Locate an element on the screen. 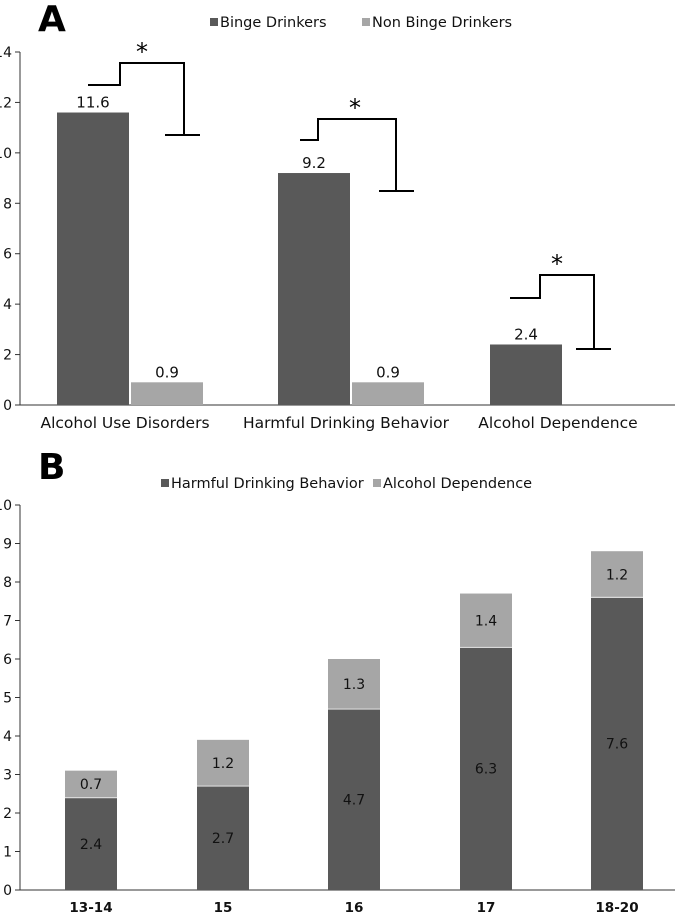 This screenshot has height=916, width=685. panel-a-legend: Binge Drinkers Non Binge Drinkers is located at coordinates (361, 23).